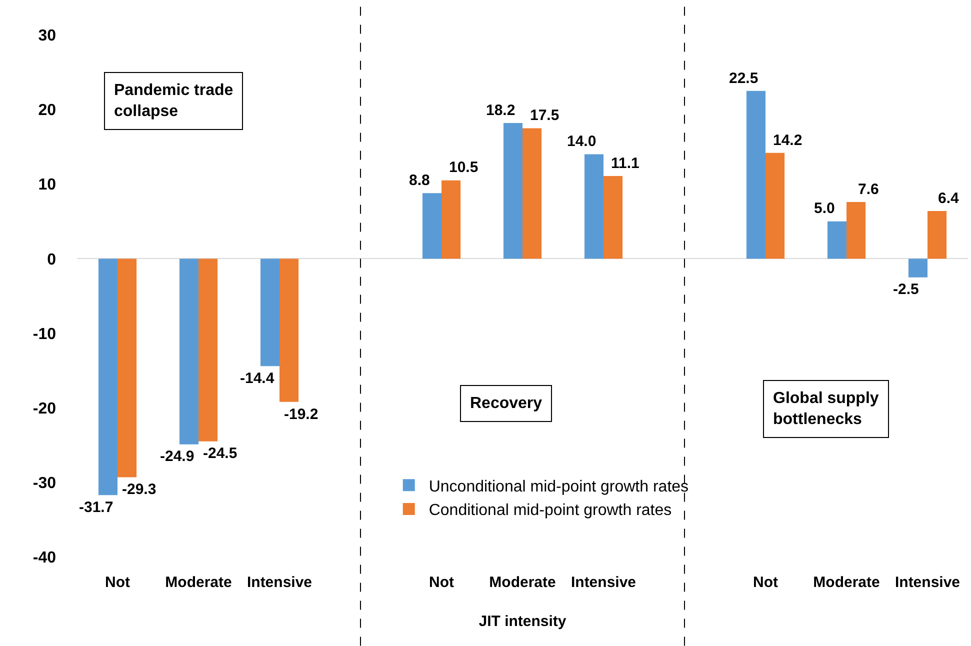 Image resolution: width=971 pixels, height=646 pixels. Describe the element at coordinates (522, 621) in the screenshot. I see `x-axis-title: JIT intensity` at that location.